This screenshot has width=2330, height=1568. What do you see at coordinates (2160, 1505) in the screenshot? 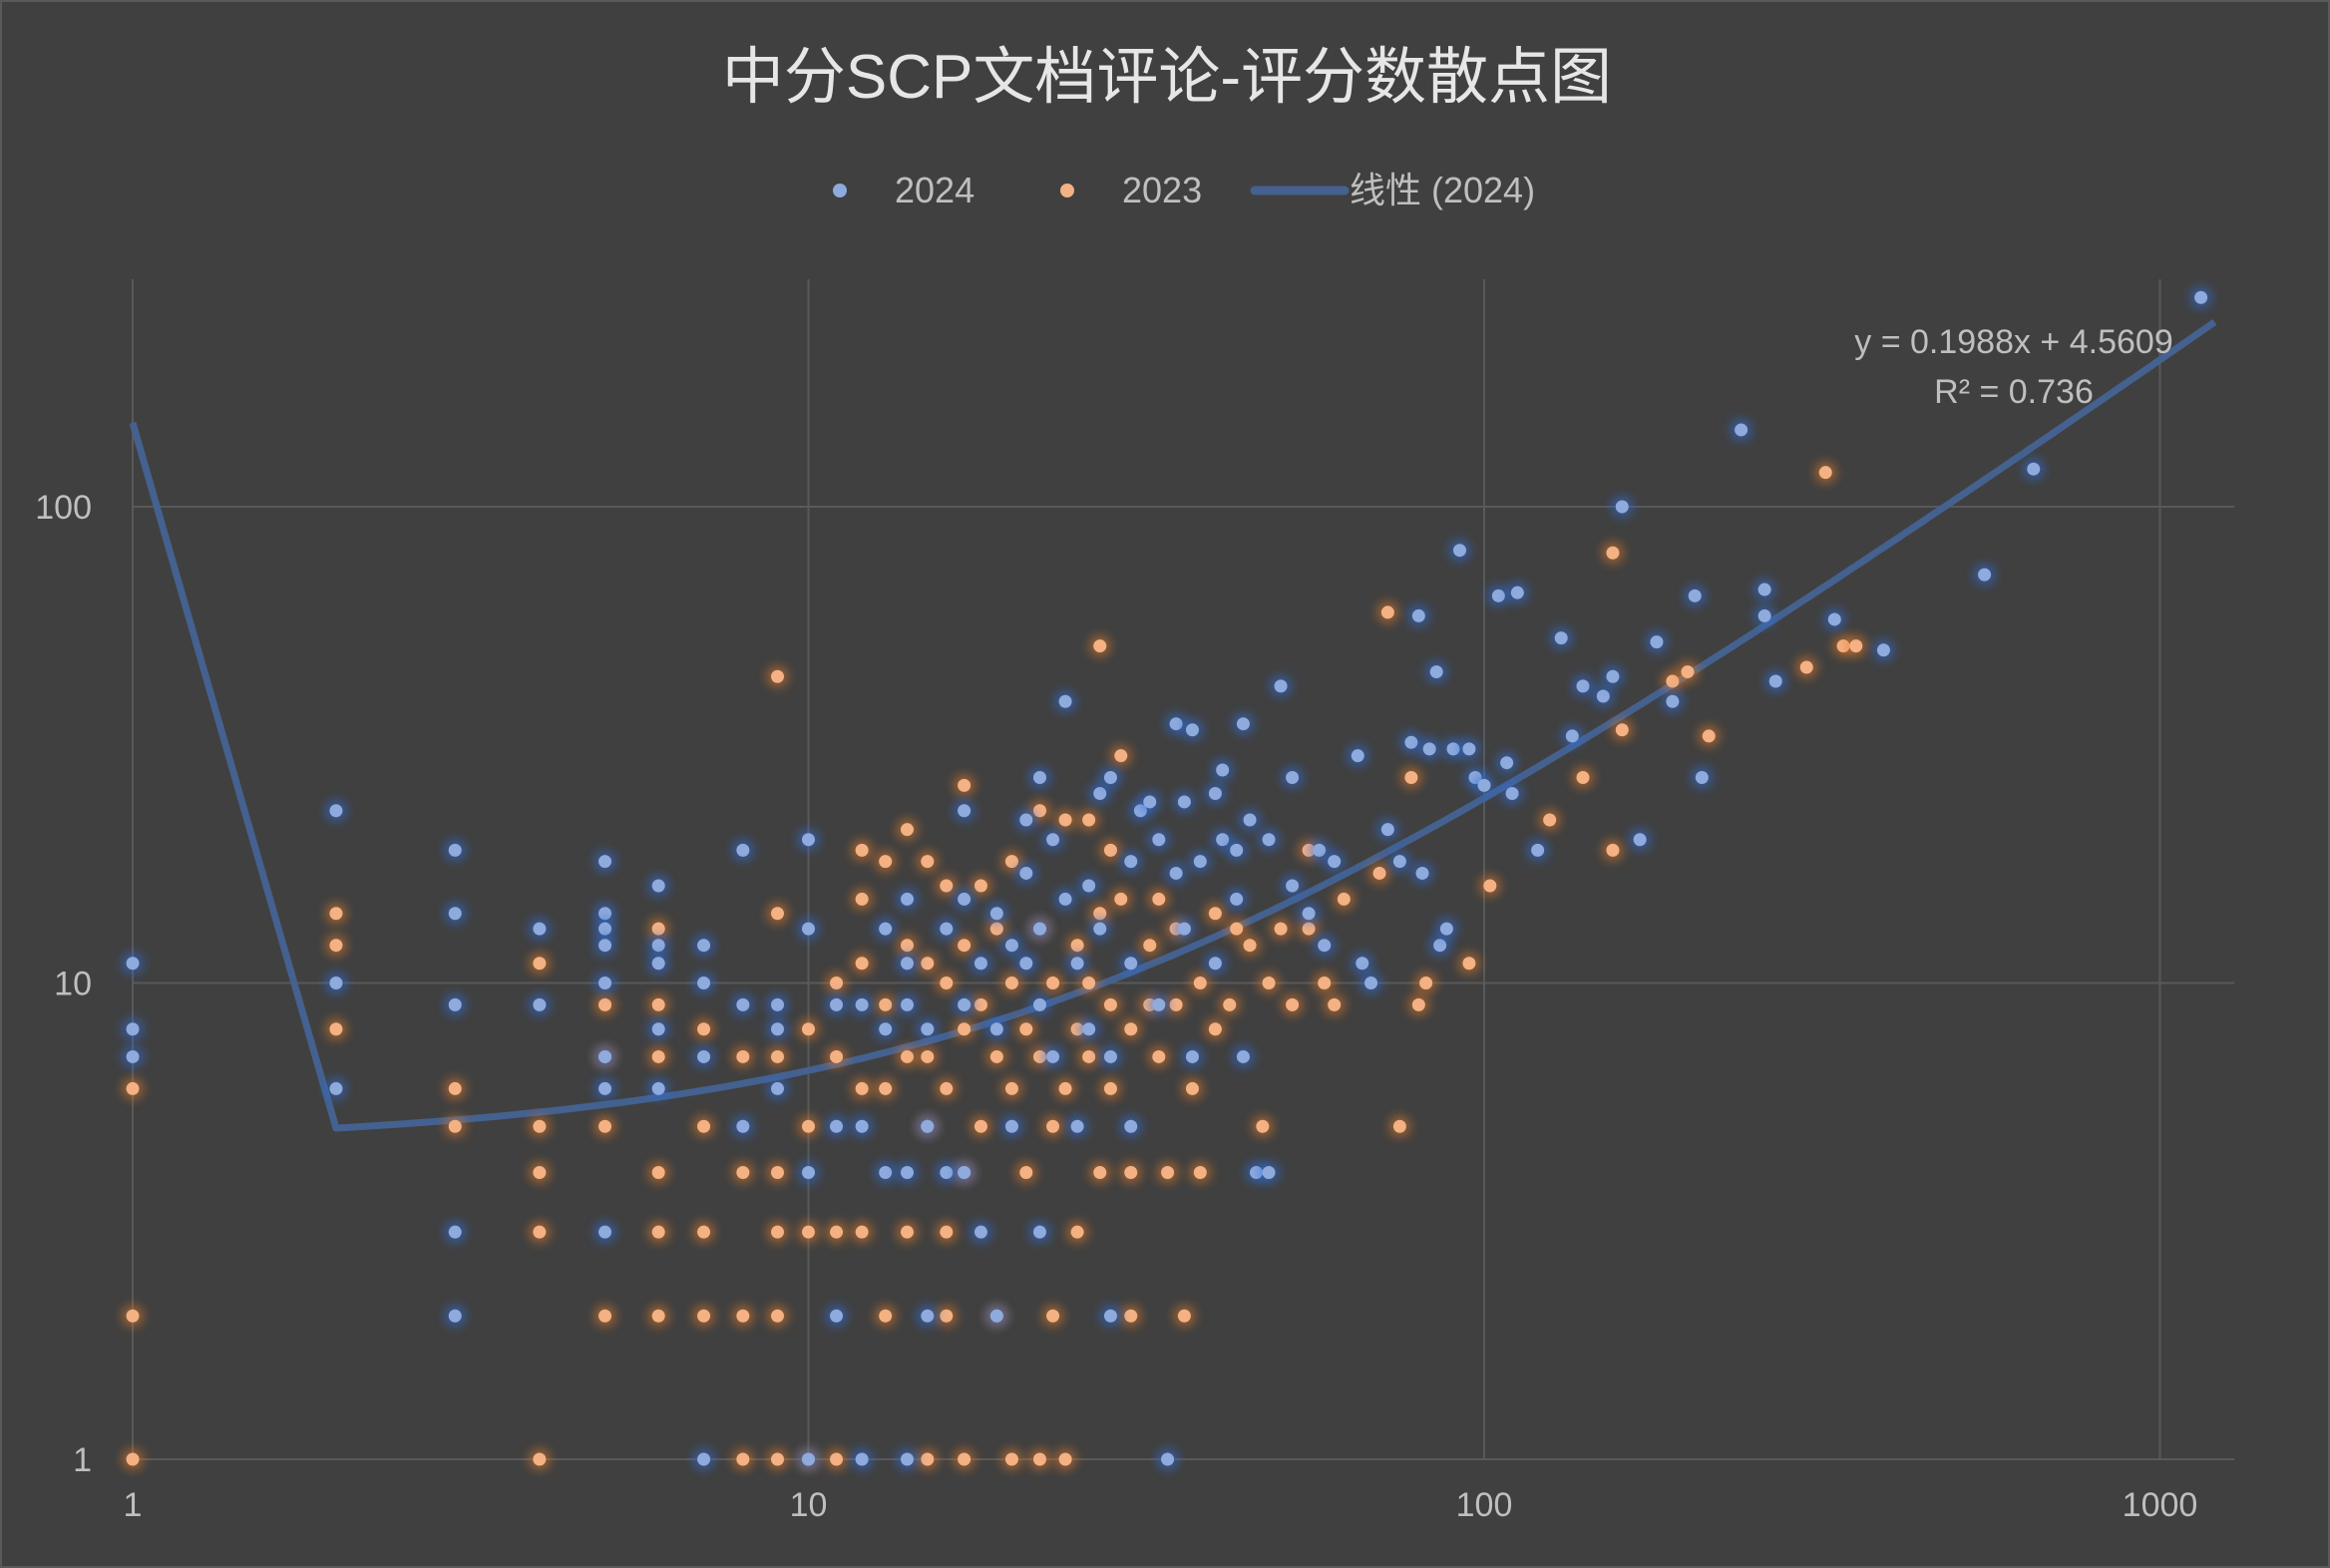
I see `x-tick-label: 1000` at bounding box center [2160, 1505].